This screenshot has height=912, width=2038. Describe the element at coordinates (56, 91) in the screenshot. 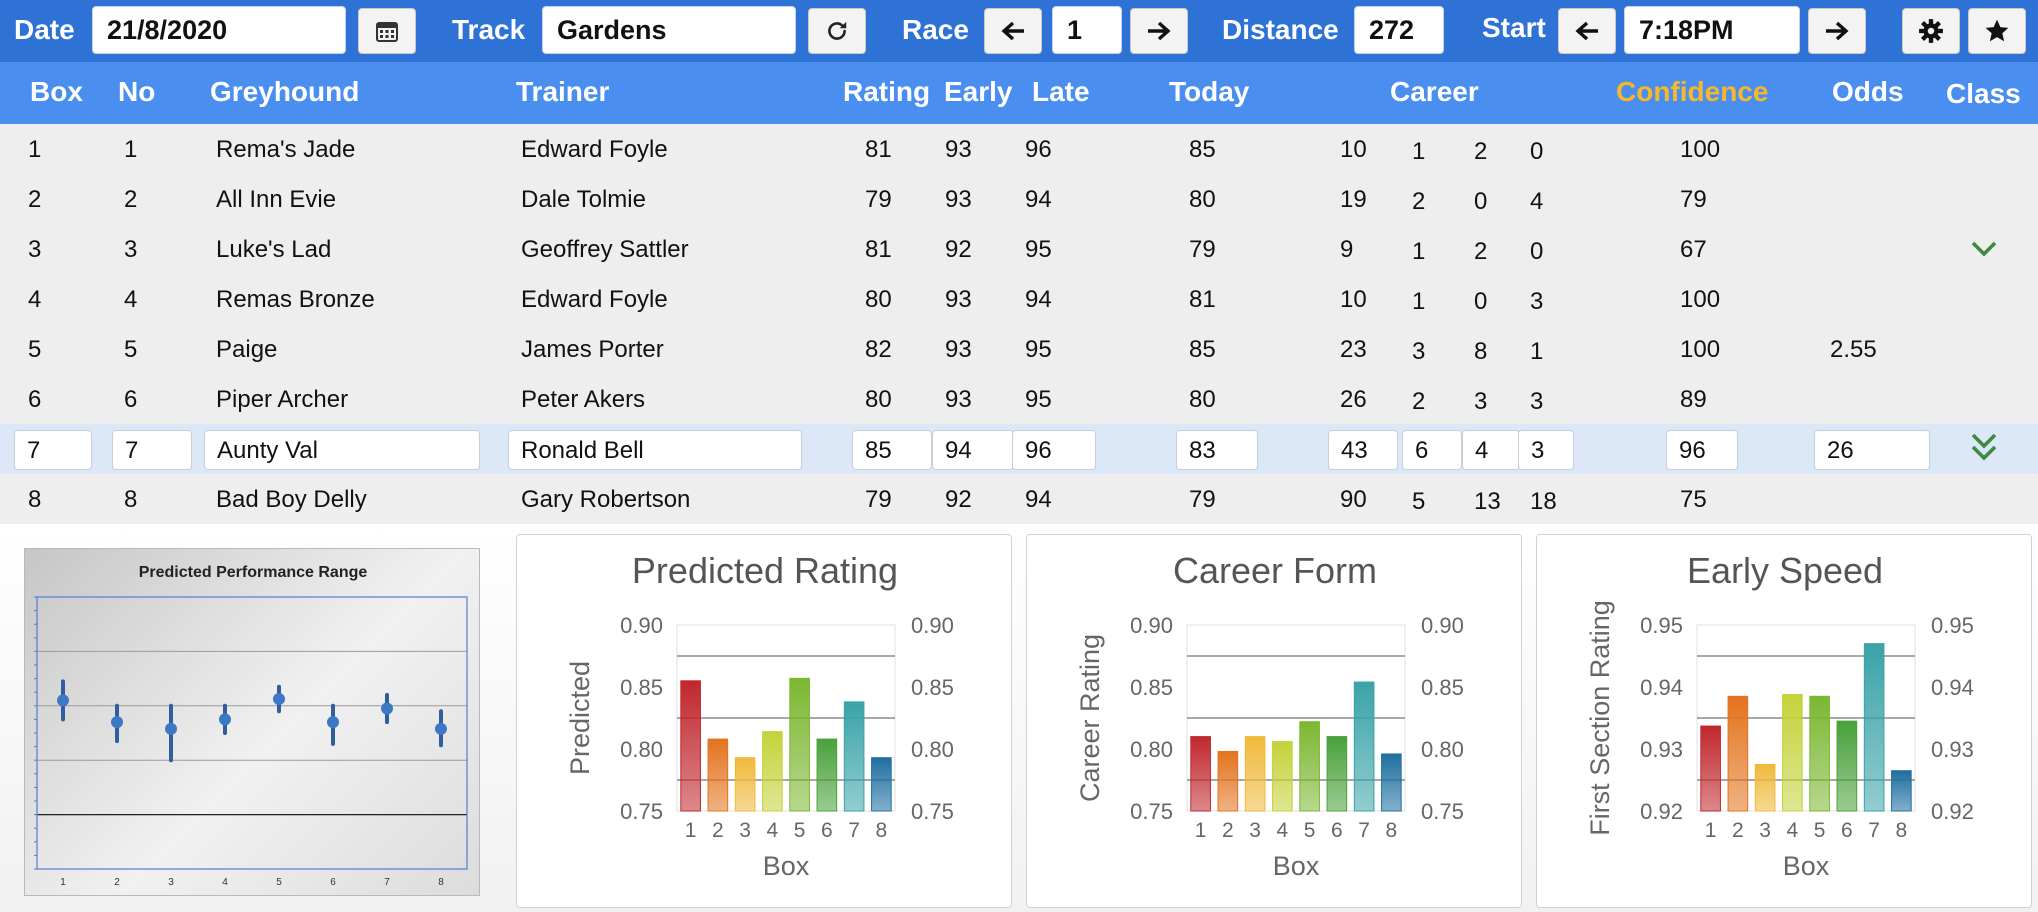

I see `col-header-box: Box` at that location.